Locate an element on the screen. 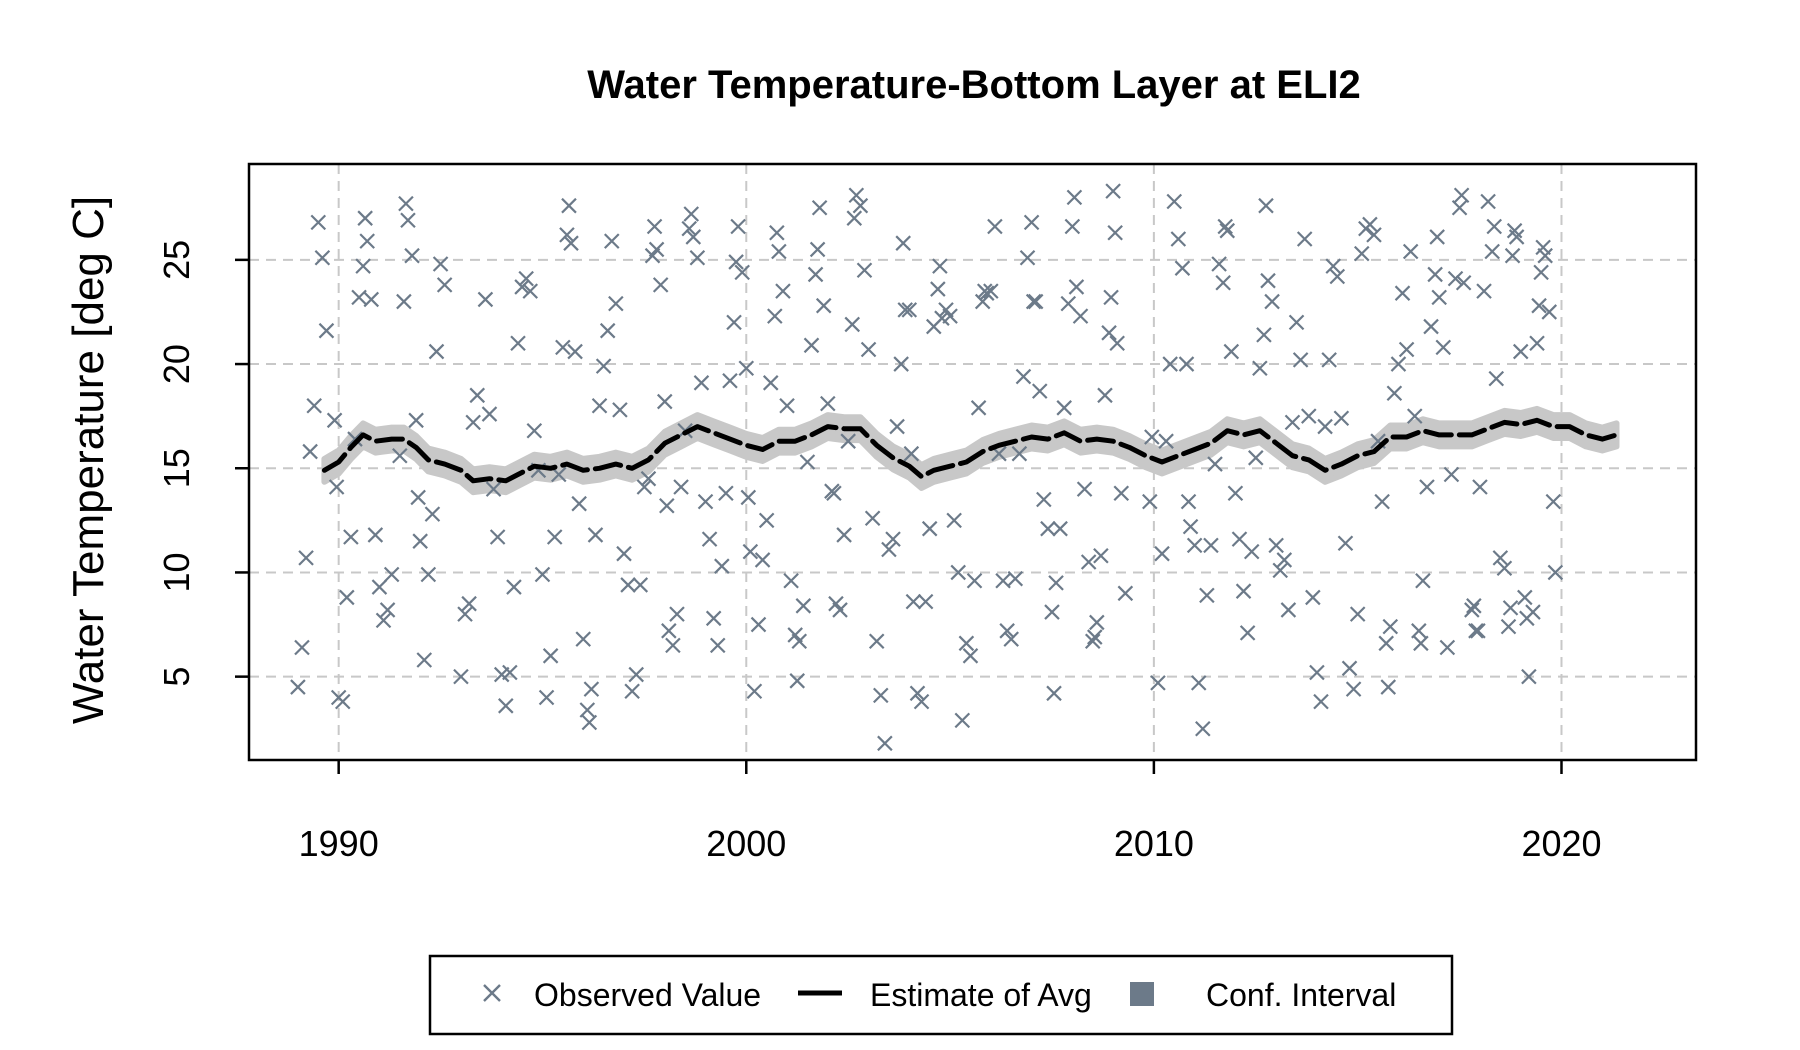 The image size is (1800, 1050). x-tick-label: 2020 is located at coordinates (1561, 843).